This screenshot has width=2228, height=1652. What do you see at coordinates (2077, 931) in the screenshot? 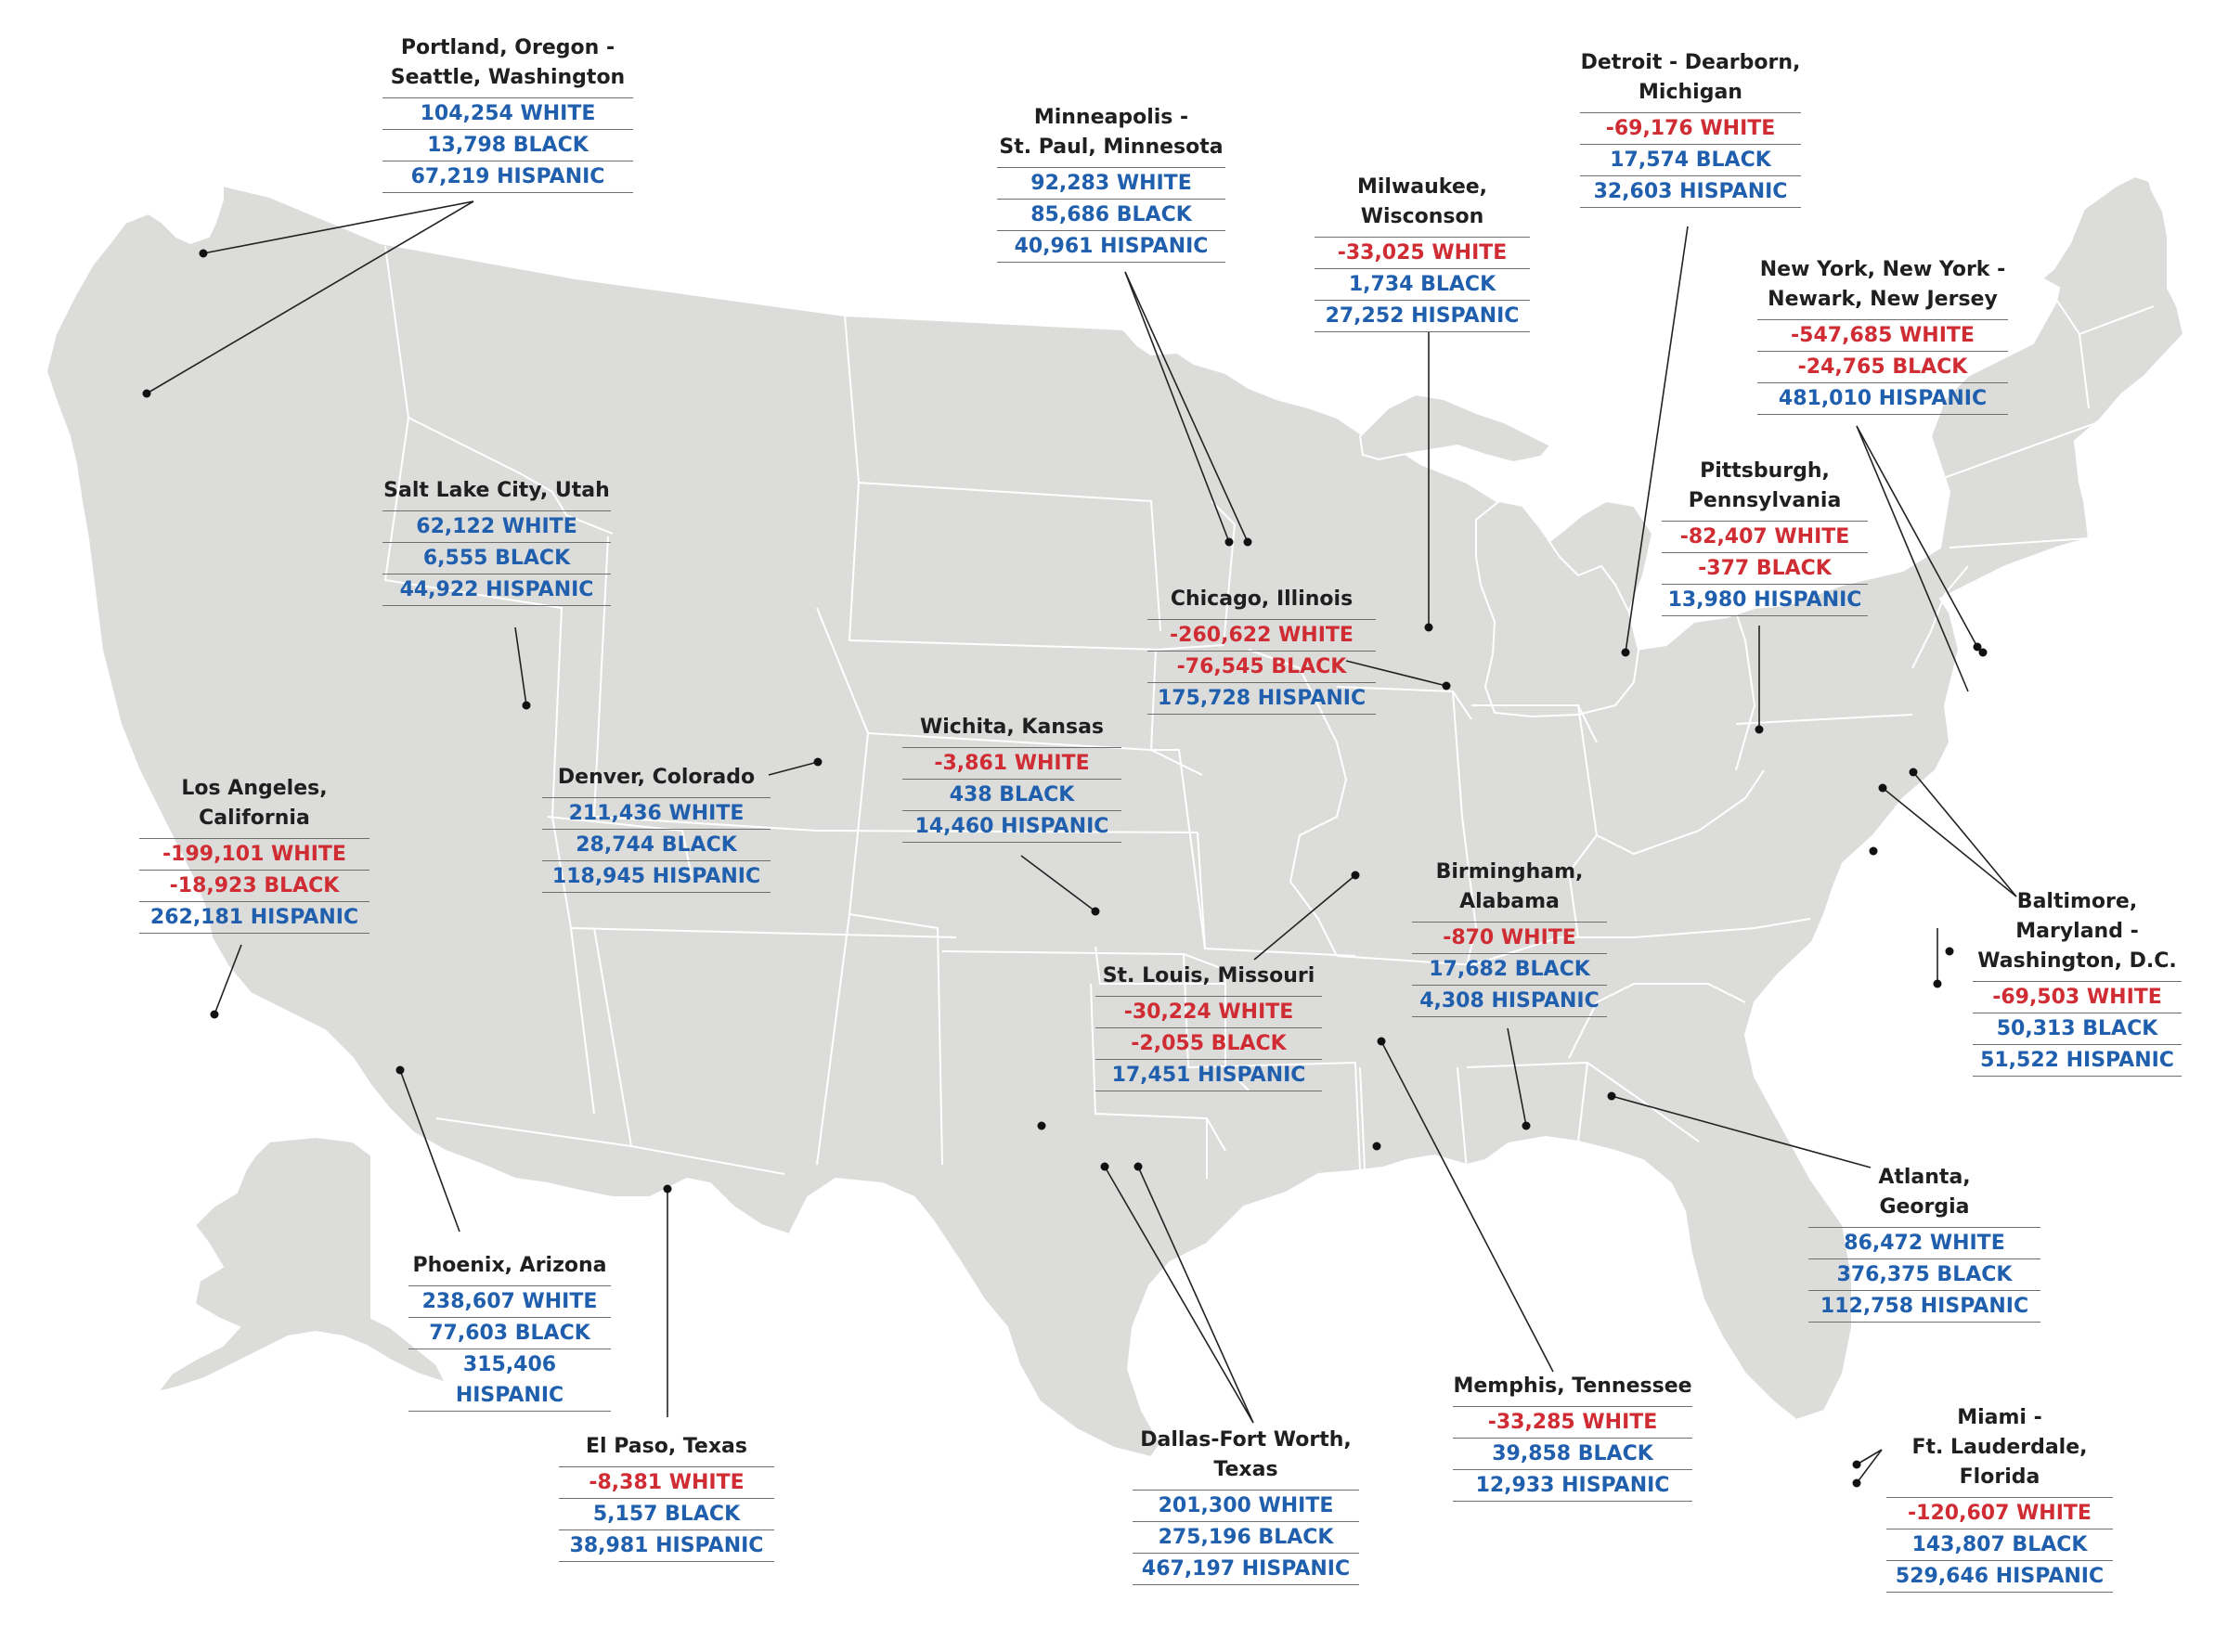
I see `metro-name: Maryland -` at bounding box center [2077, 931].